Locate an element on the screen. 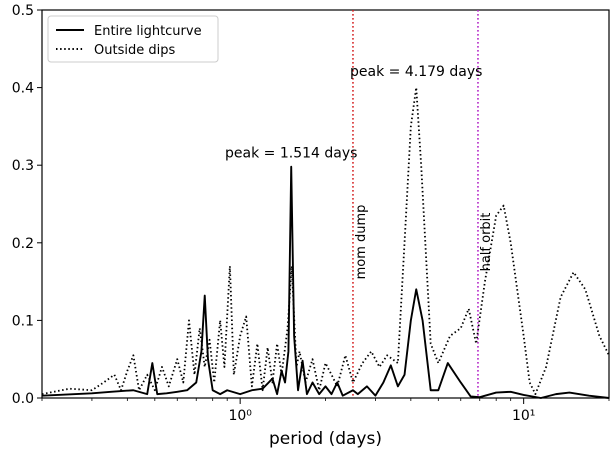 Image resolution: width=610 pixels, height=450 pixels. vline-label-1: half orbit is located at coordinates (486, 242).